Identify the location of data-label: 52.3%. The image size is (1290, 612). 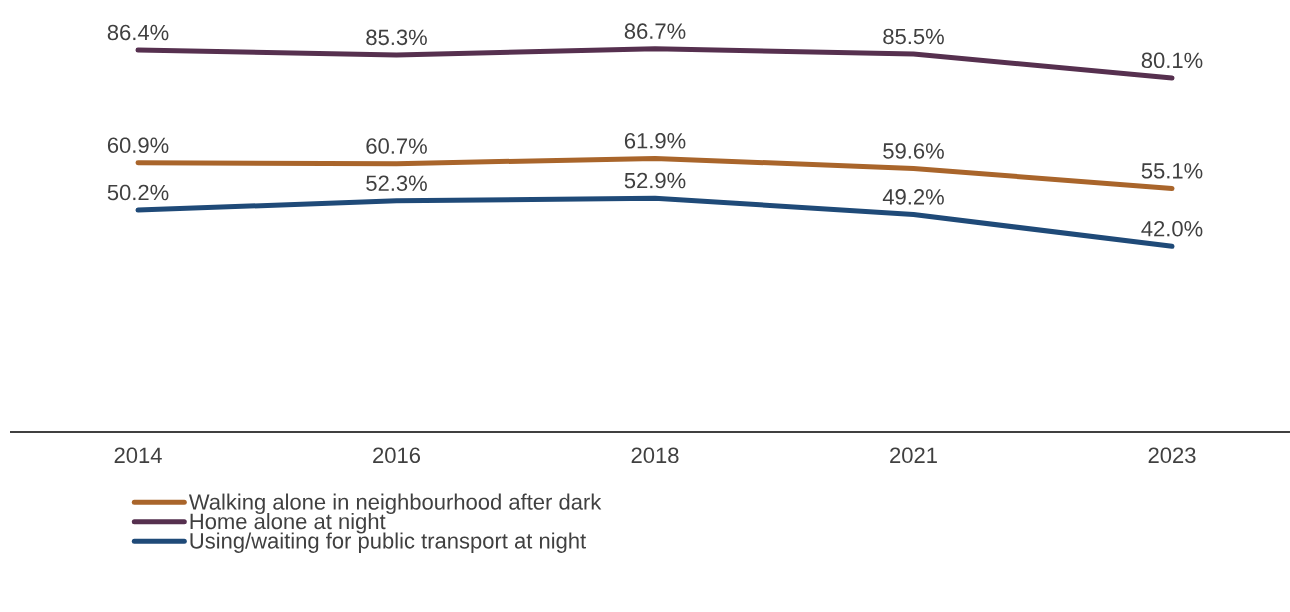
(396, 183).